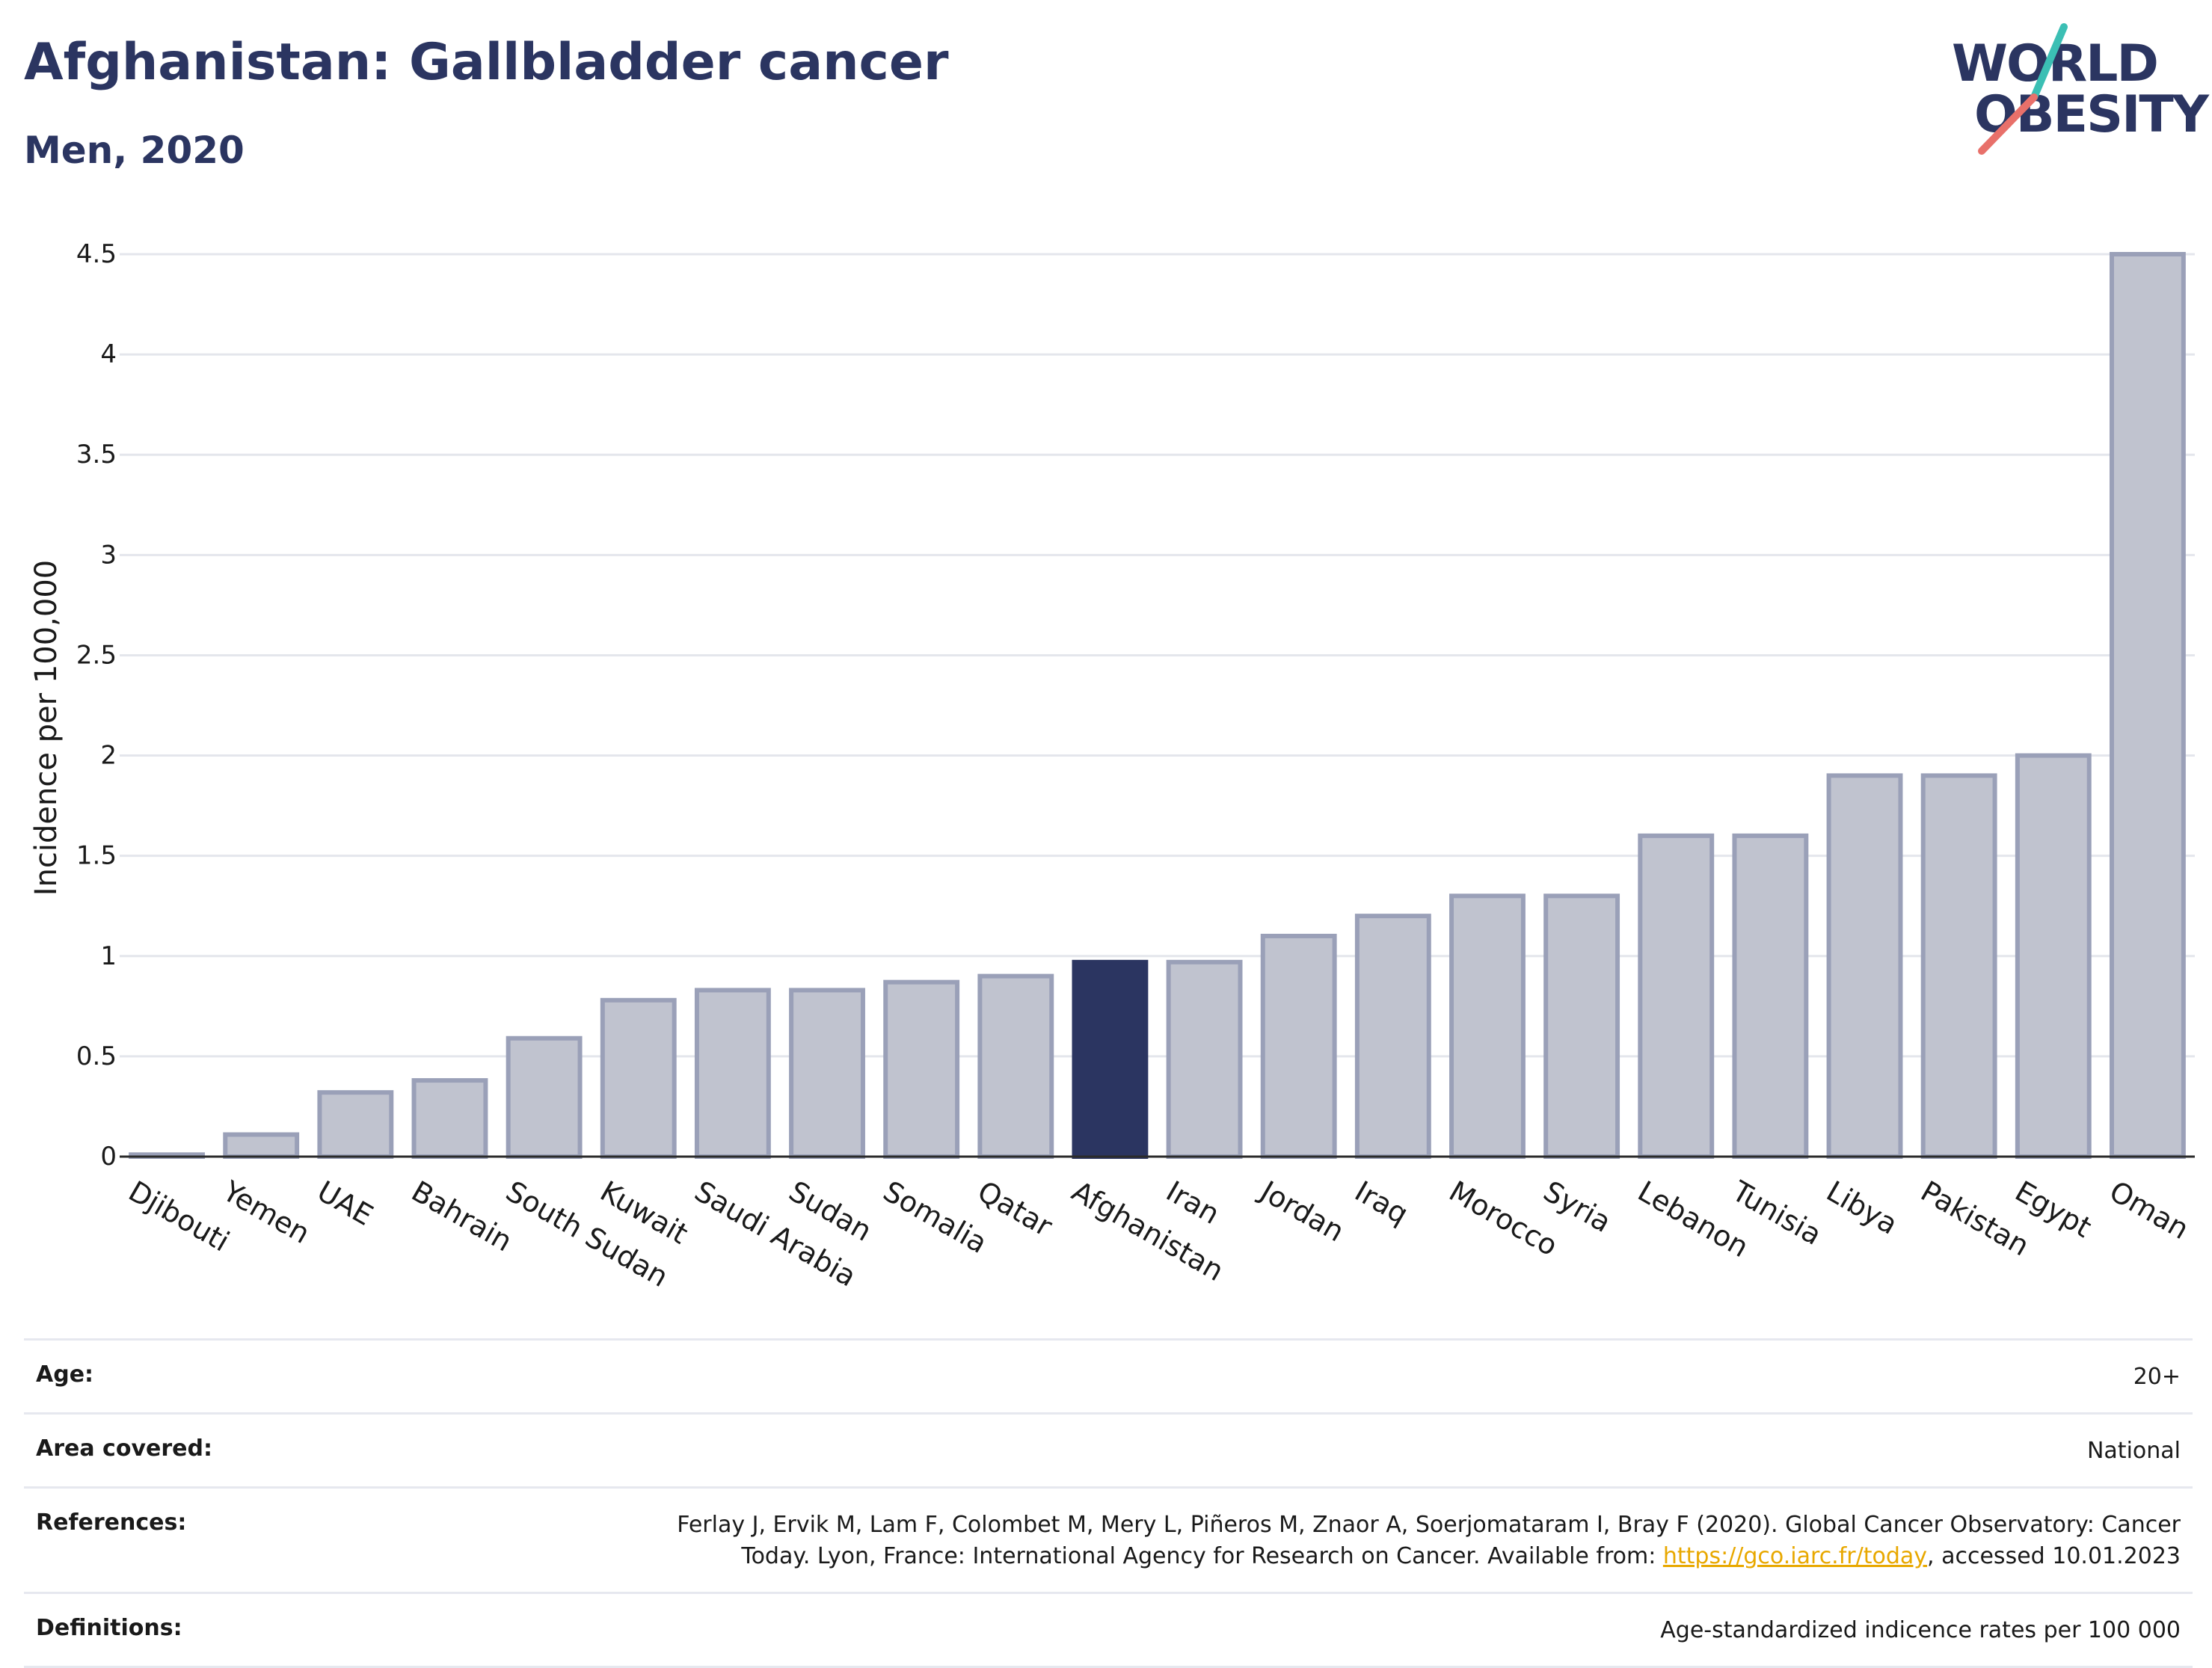 Image resolution: width=2212 pixels, height=1668 pixels. What do you see at coordinates (96, 856) in the screenshot?
I see `y-tick-label: 1.5` at bounding box center [96, 856].